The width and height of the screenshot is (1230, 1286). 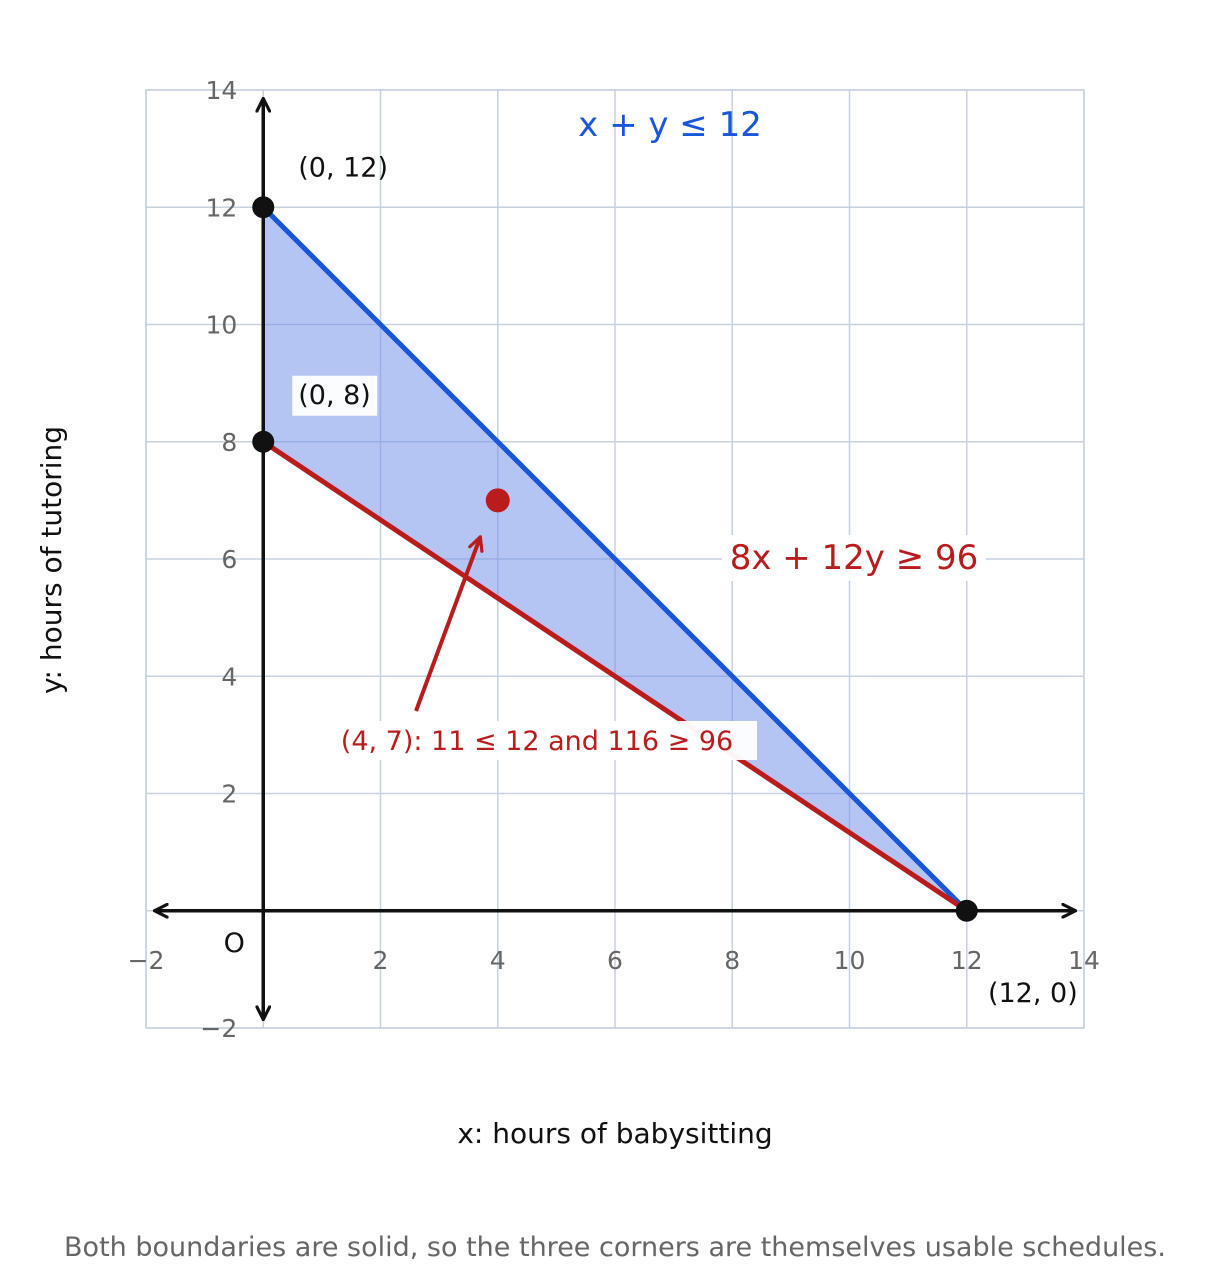 I want to click on y-axis-title: y: hours of tutoring, so click(x=51, y=560).